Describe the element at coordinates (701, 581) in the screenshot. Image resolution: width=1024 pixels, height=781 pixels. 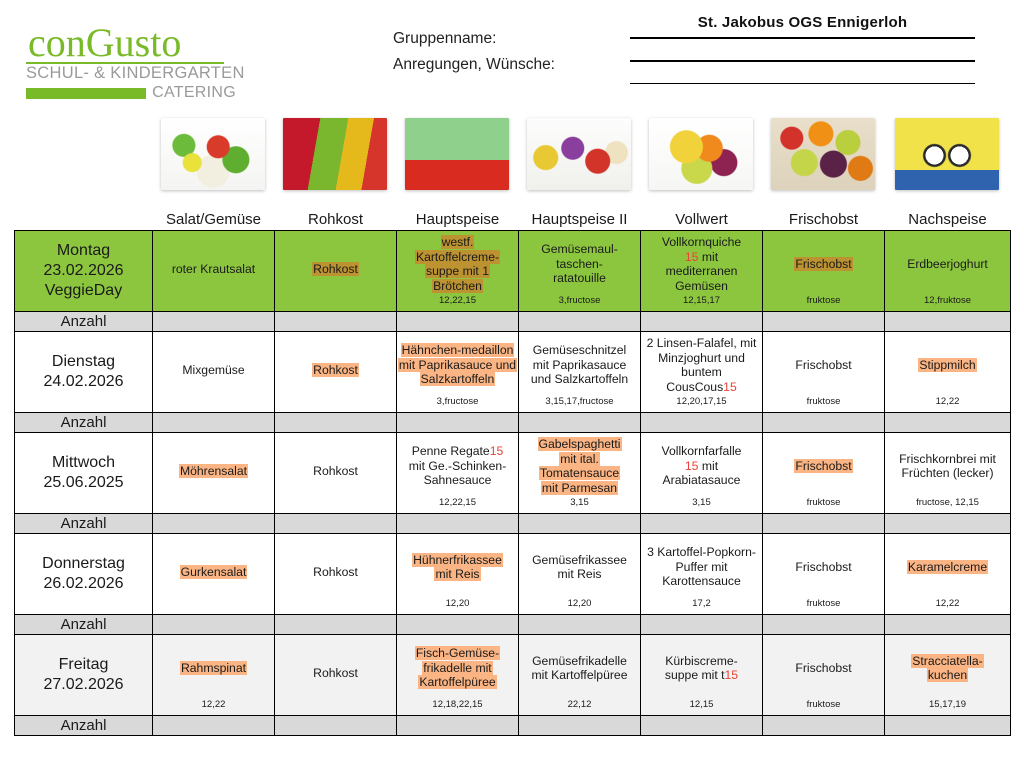
I see `dish-line: Karottensauce` at that location.